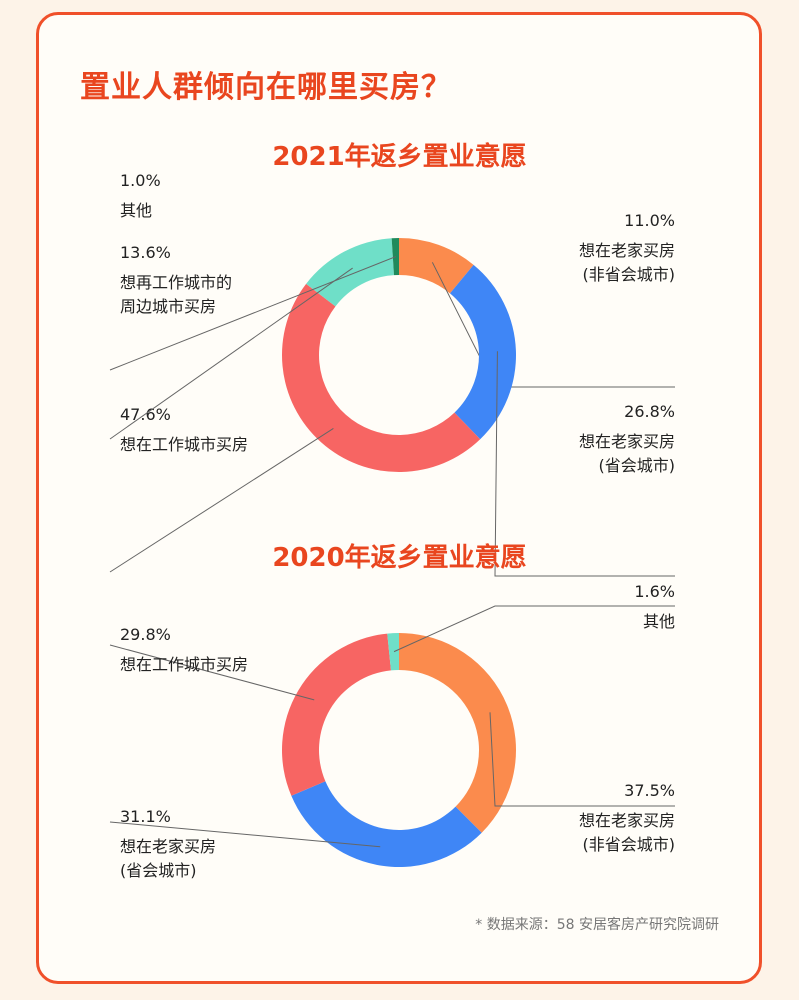 Image resolution: width=799 pixels, height=1000 pixels. What do you see at coordinates (168, 846) in the screenshot?
I see `category-label-1-1-0: 想在老家买房` at bounding box center [168, 846].